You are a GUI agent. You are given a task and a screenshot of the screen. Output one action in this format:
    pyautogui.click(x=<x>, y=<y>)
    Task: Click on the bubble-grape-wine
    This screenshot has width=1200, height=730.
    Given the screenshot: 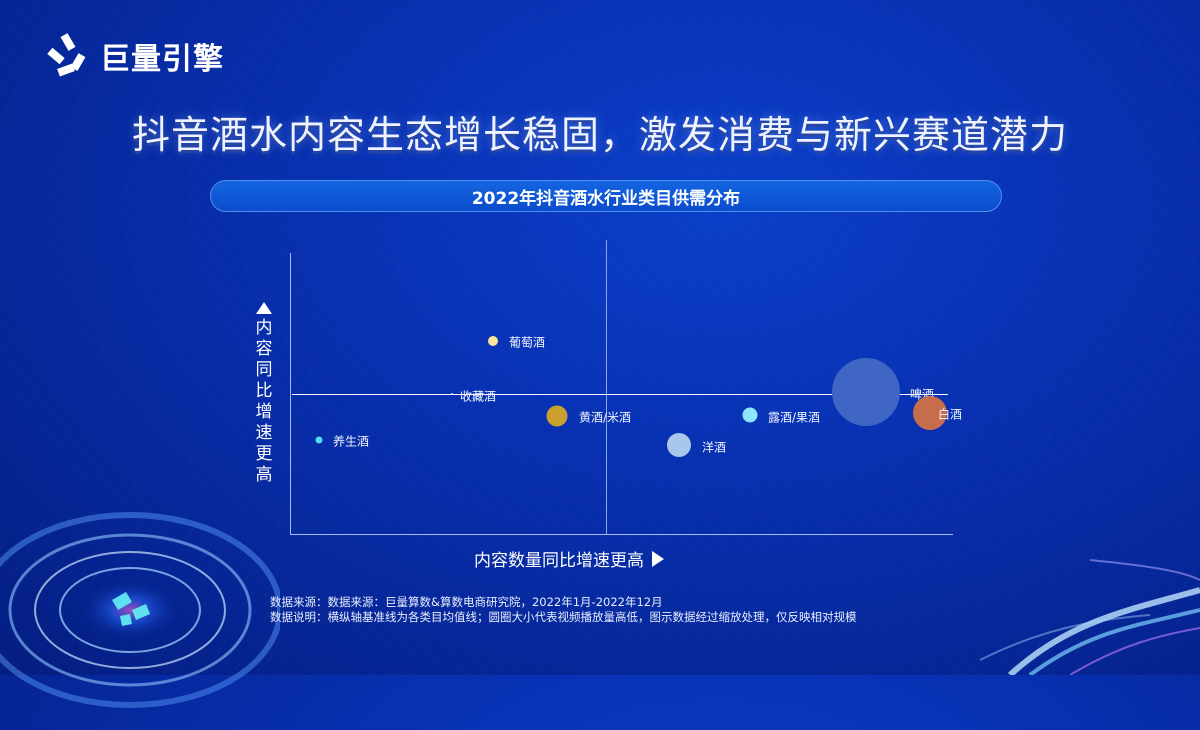 What is the action you would take?
    pyautogui.click(x=493, y=341)
    